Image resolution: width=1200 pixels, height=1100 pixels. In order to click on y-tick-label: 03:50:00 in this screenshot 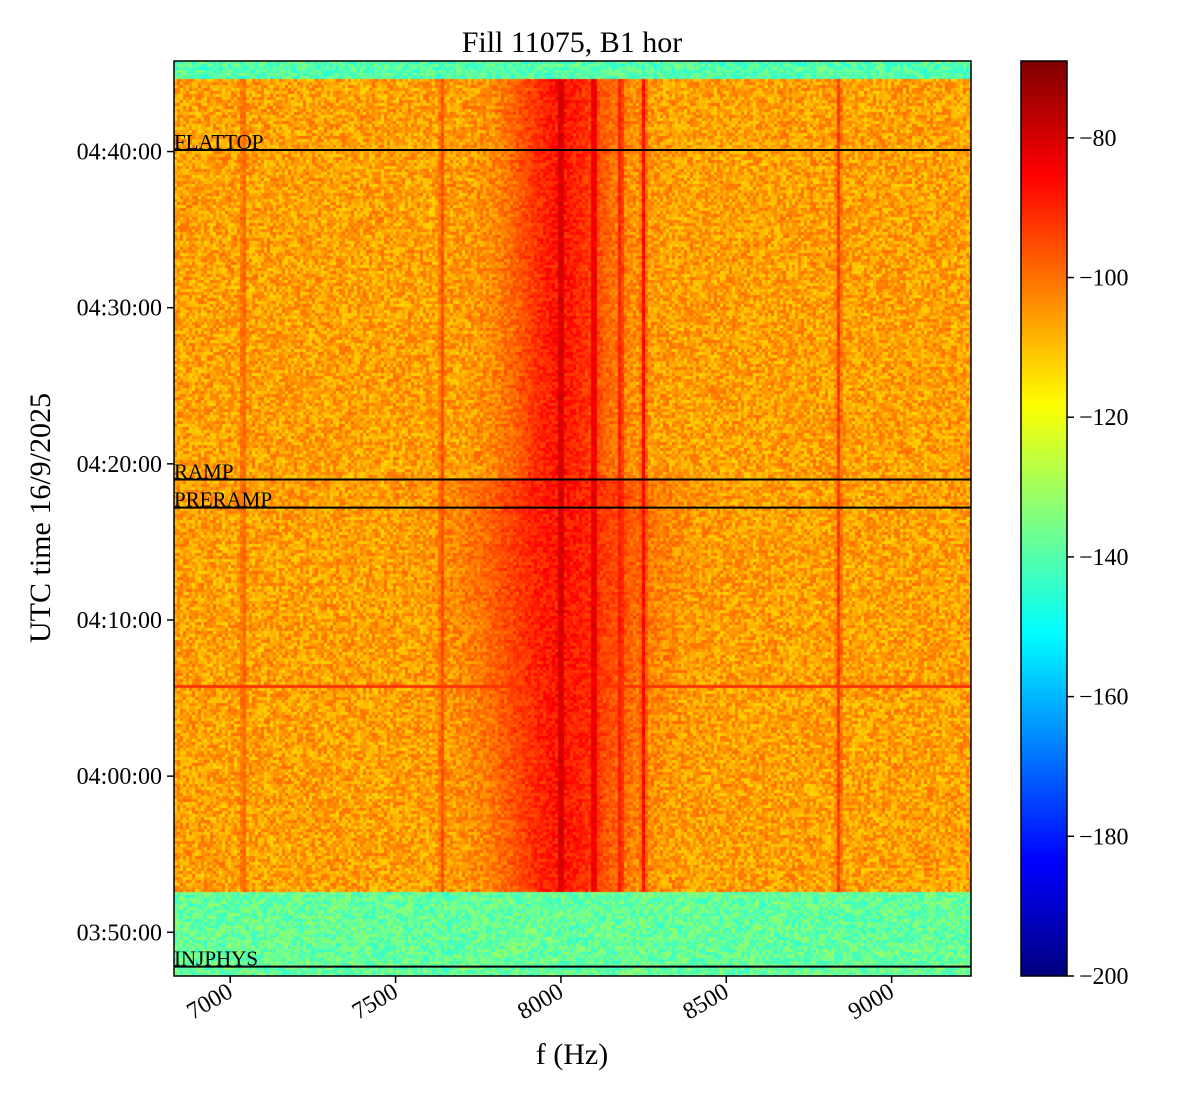, I will do `click(119, 933)`.